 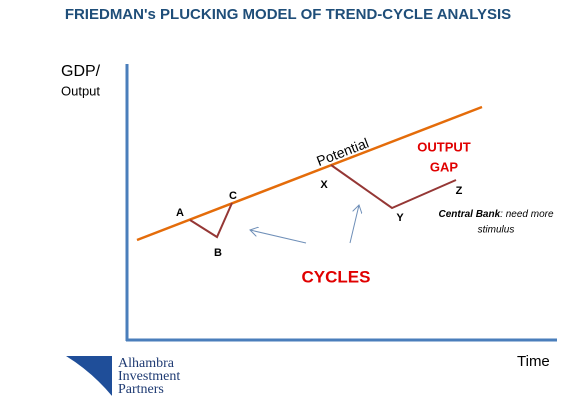 I want to click on note: Central Bank: need more, so click(x=495, y=214).